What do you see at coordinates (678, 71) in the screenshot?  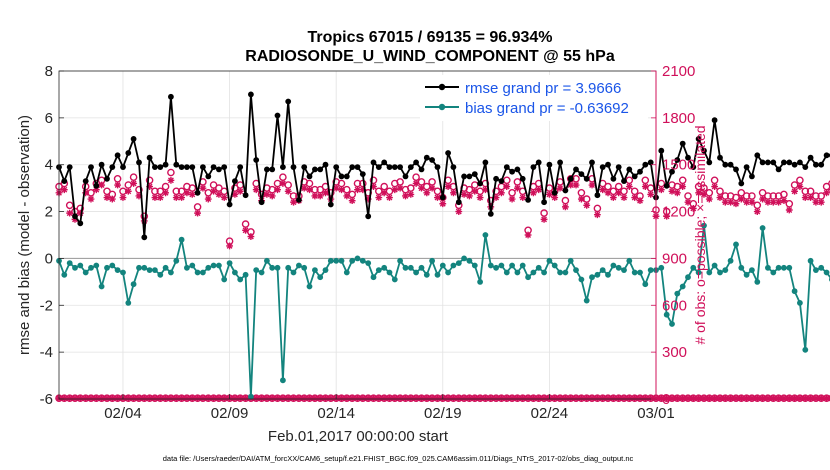 I see `y-right-tick-label-7: 2100` at bounding box center [678, 71].